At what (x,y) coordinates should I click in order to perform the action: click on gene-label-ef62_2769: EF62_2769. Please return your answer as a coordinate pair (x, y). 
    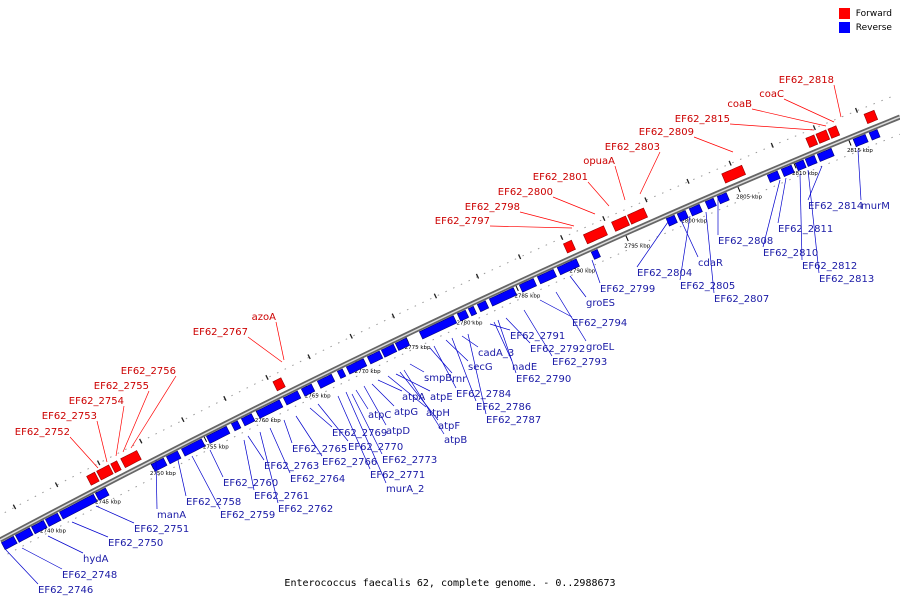
    Looking at the image, I should click on (359, 433).